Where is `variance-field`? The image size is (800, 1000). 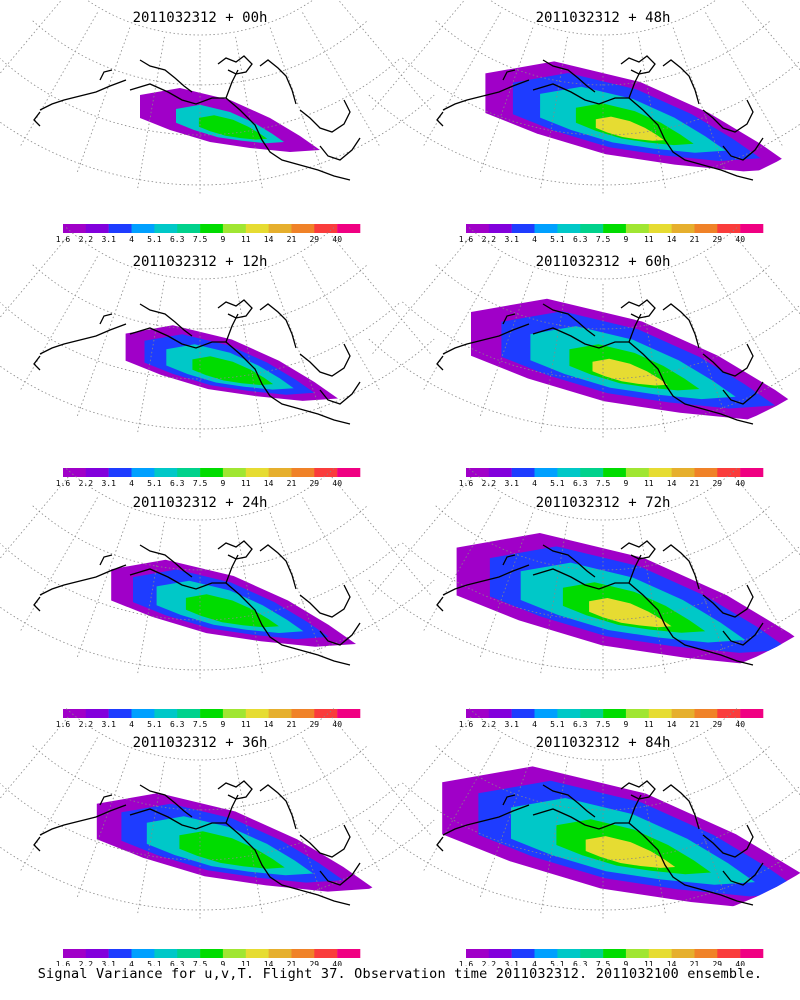
variance-field is located at coordinates (235, 842).